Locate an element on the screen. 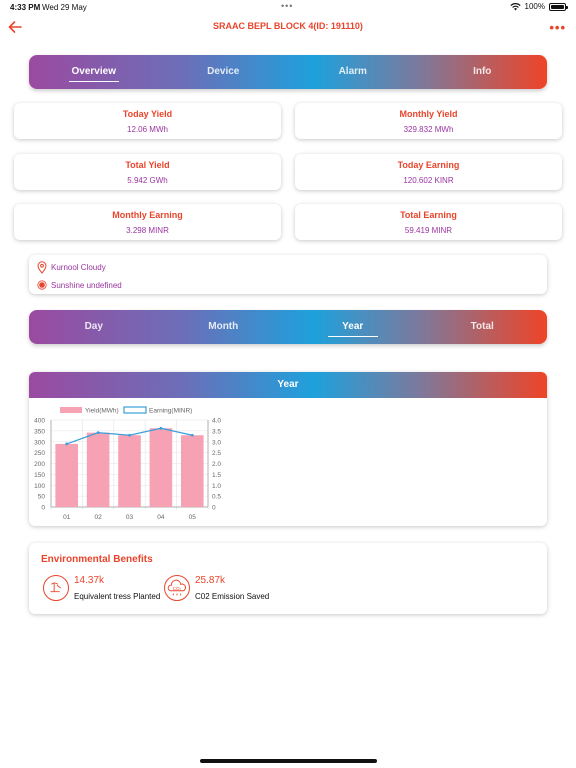 The width and height of the screenshot is (576, 768). stat-label: Total Earning is located at coordinates (428, 215).